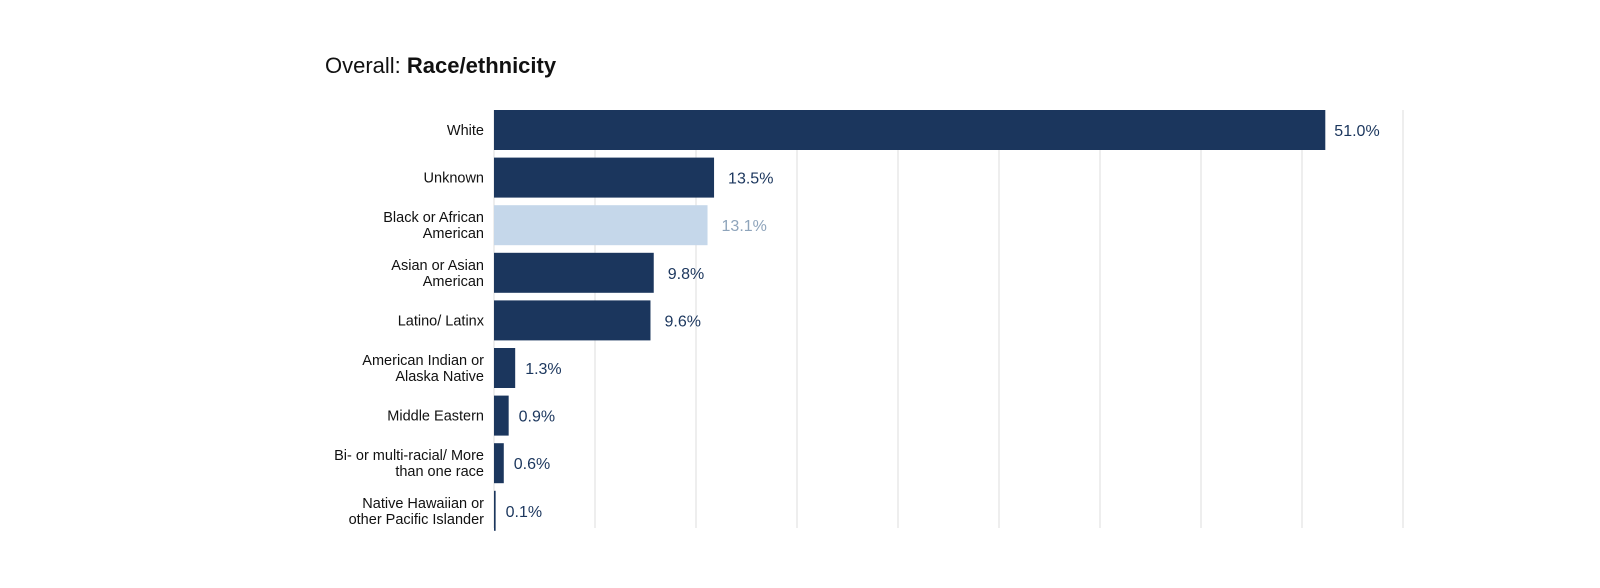 The width and height of the screenshot is (1600, 588). I want to click on value-label: 0.6%, so click(532, 464).